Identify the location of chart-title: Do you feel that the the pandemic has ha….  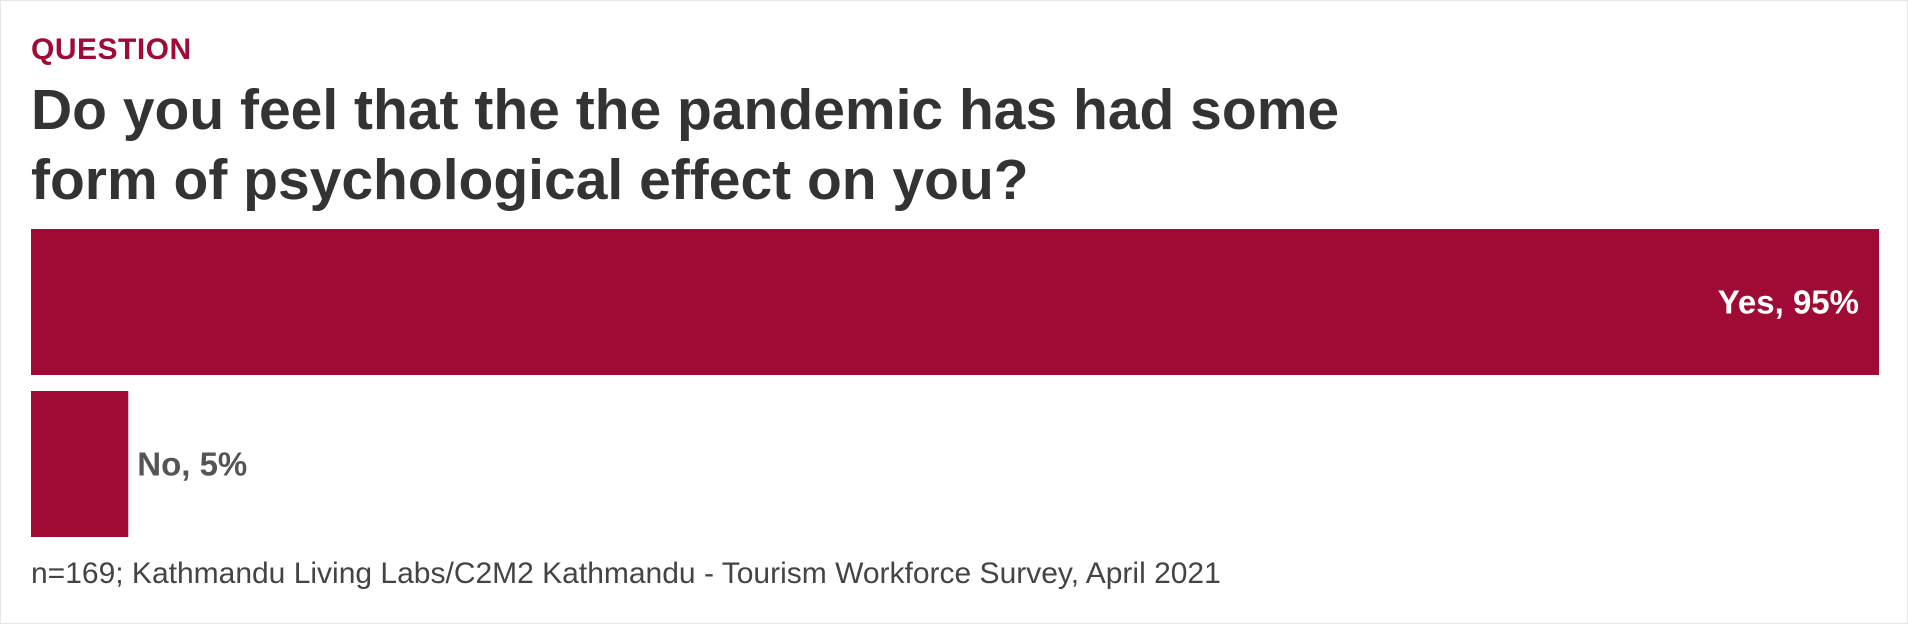
(685, 145).